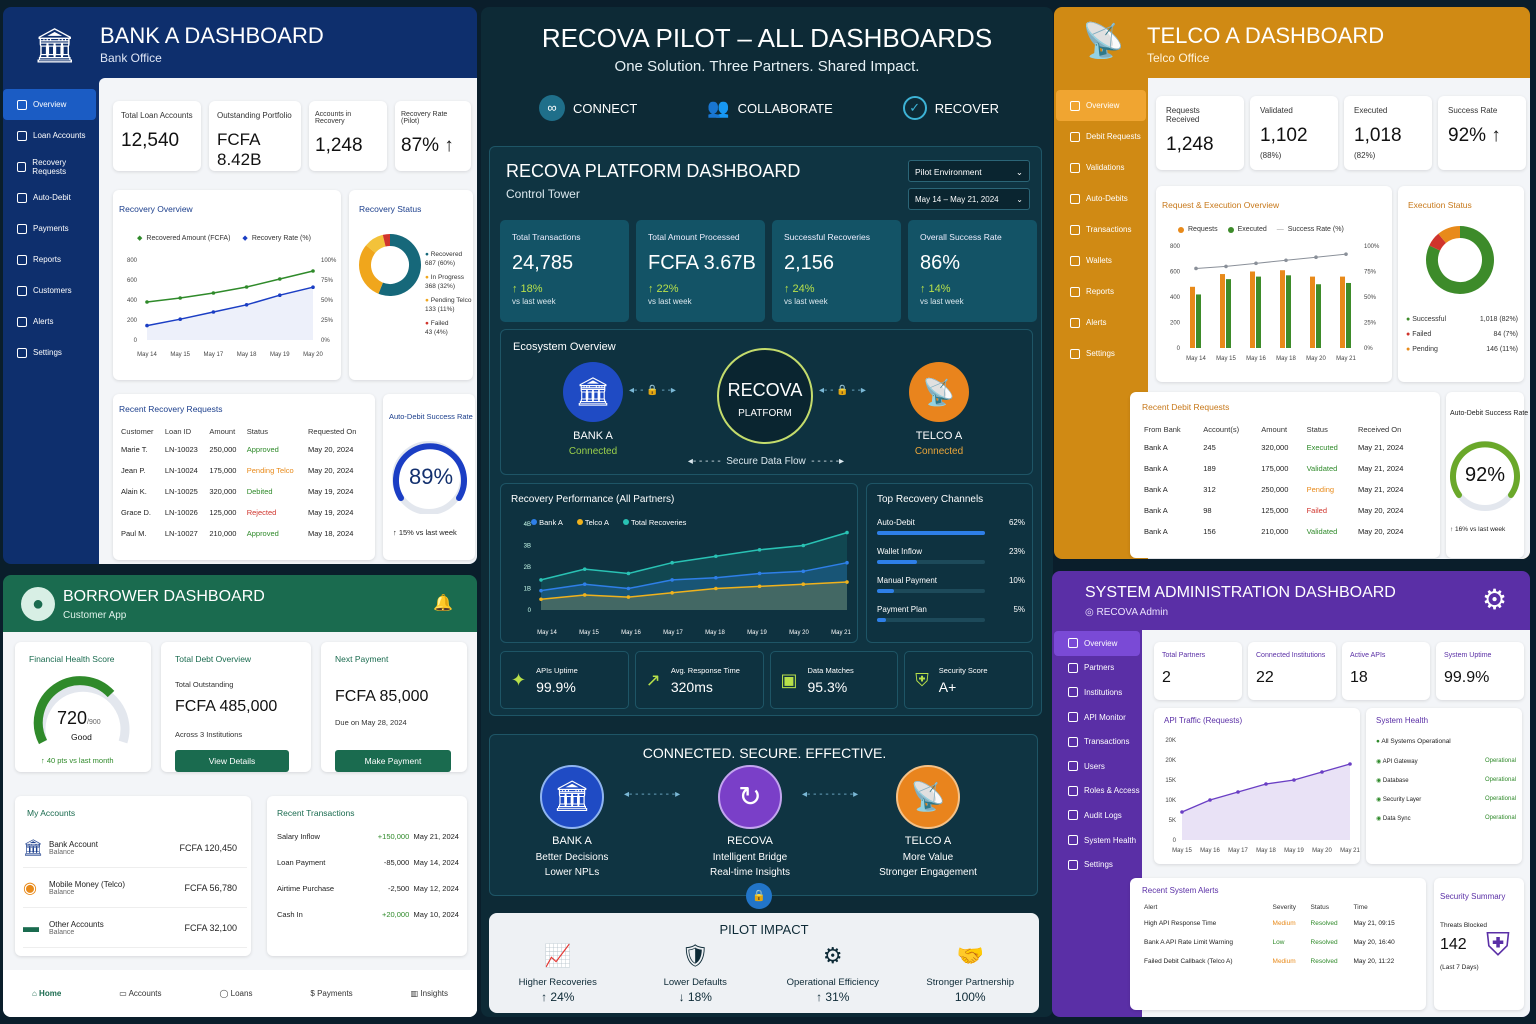 This screenshot has height=1024, width=1536. What do you see at coordinates (232, 761) in the screenshot?
I see `view-details-button: View Details` at bounding box center [232, 761].